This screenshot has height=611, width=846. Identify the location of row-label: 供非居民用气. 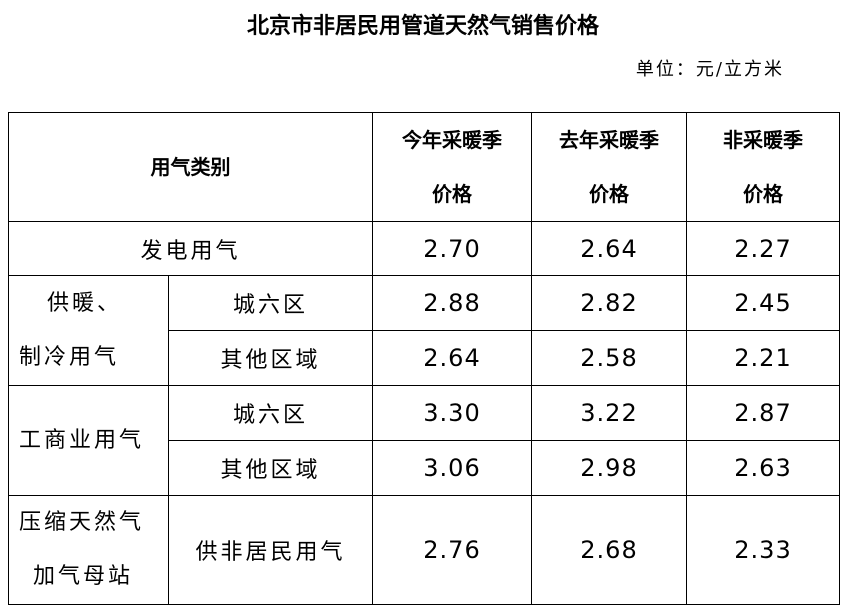
(270, 550).